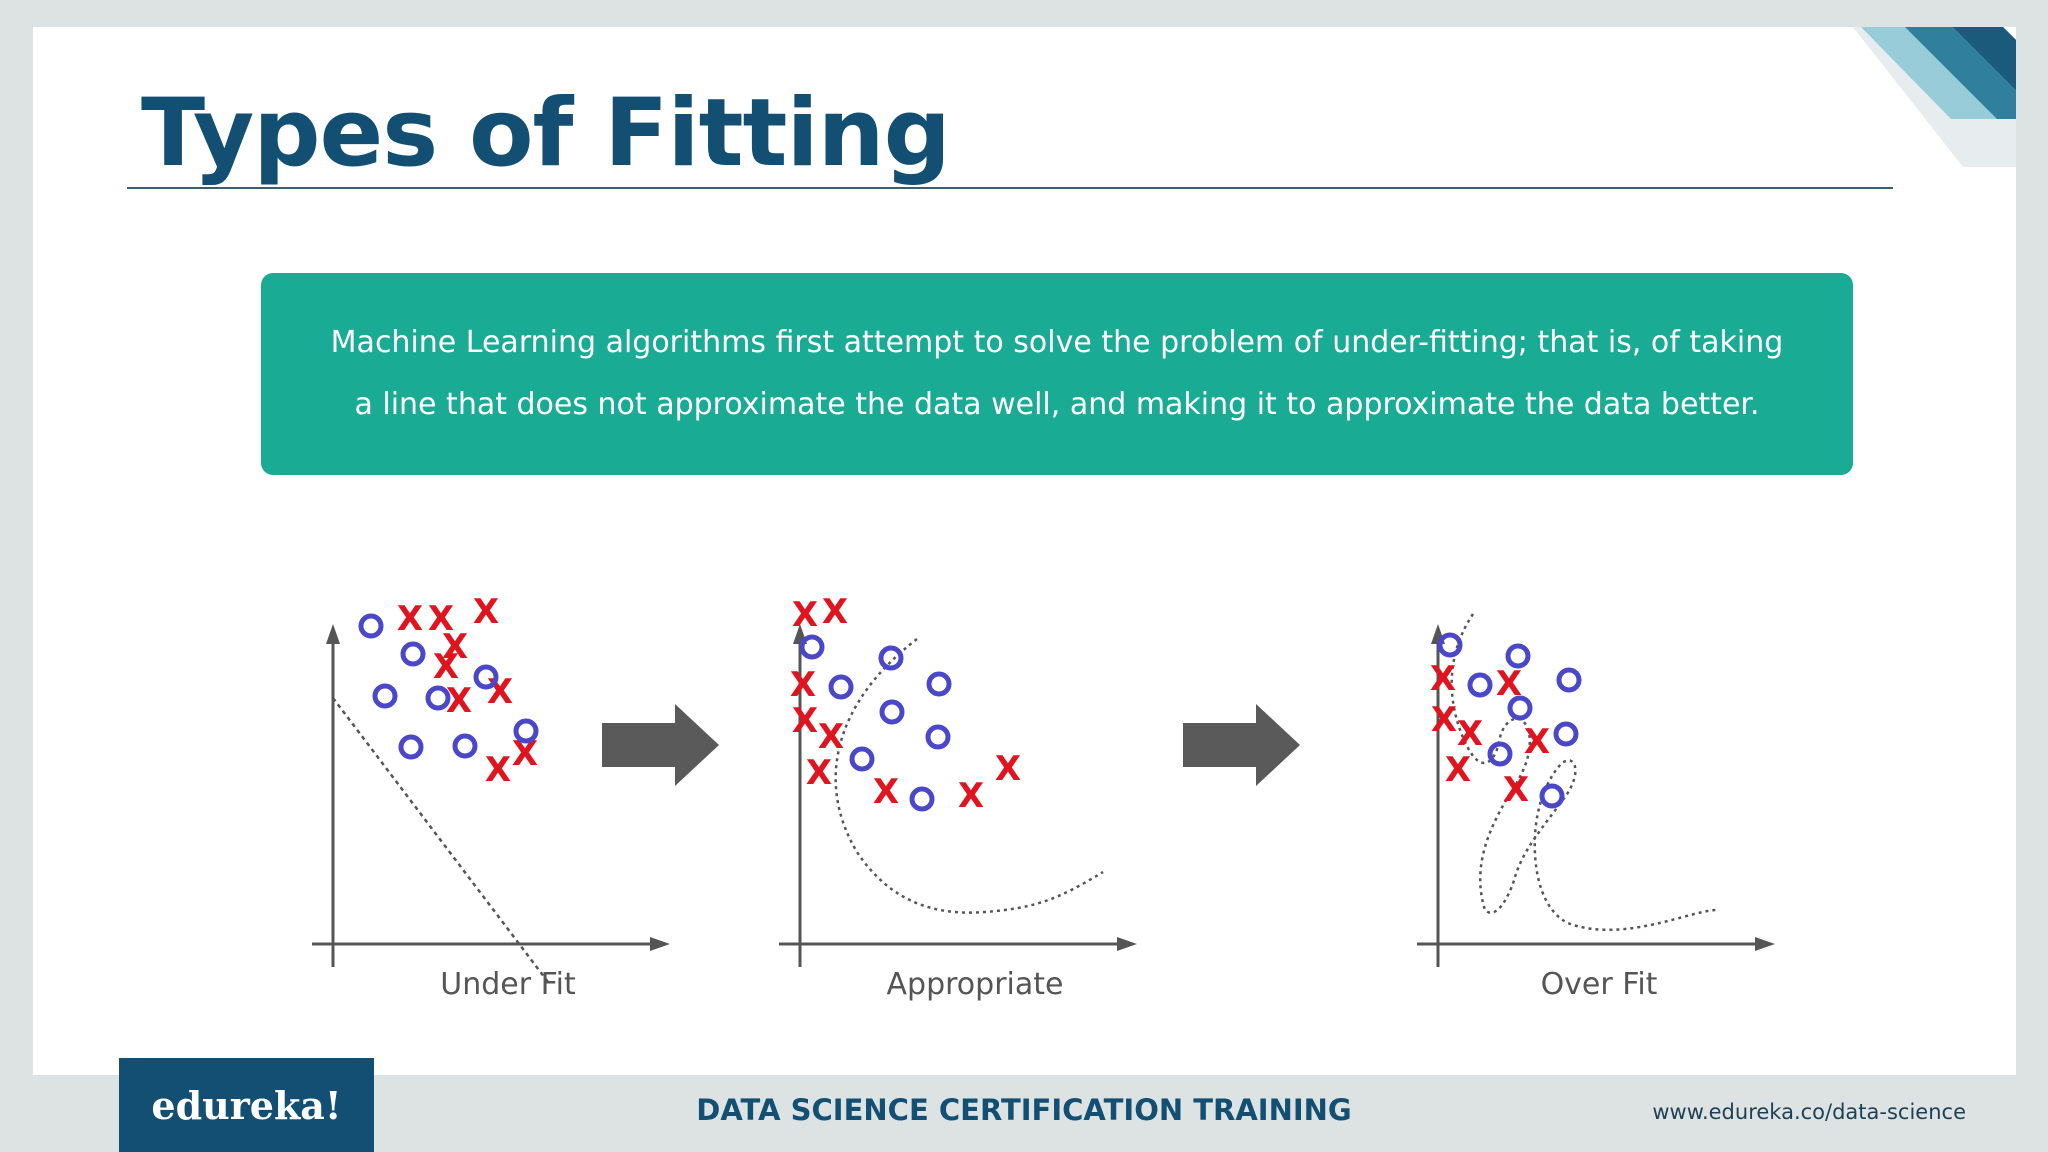 The width and height of the screenshot is (2048, 1152). I want to click on appropriate-plot: X XXX XX X XX, so click(958, 779).